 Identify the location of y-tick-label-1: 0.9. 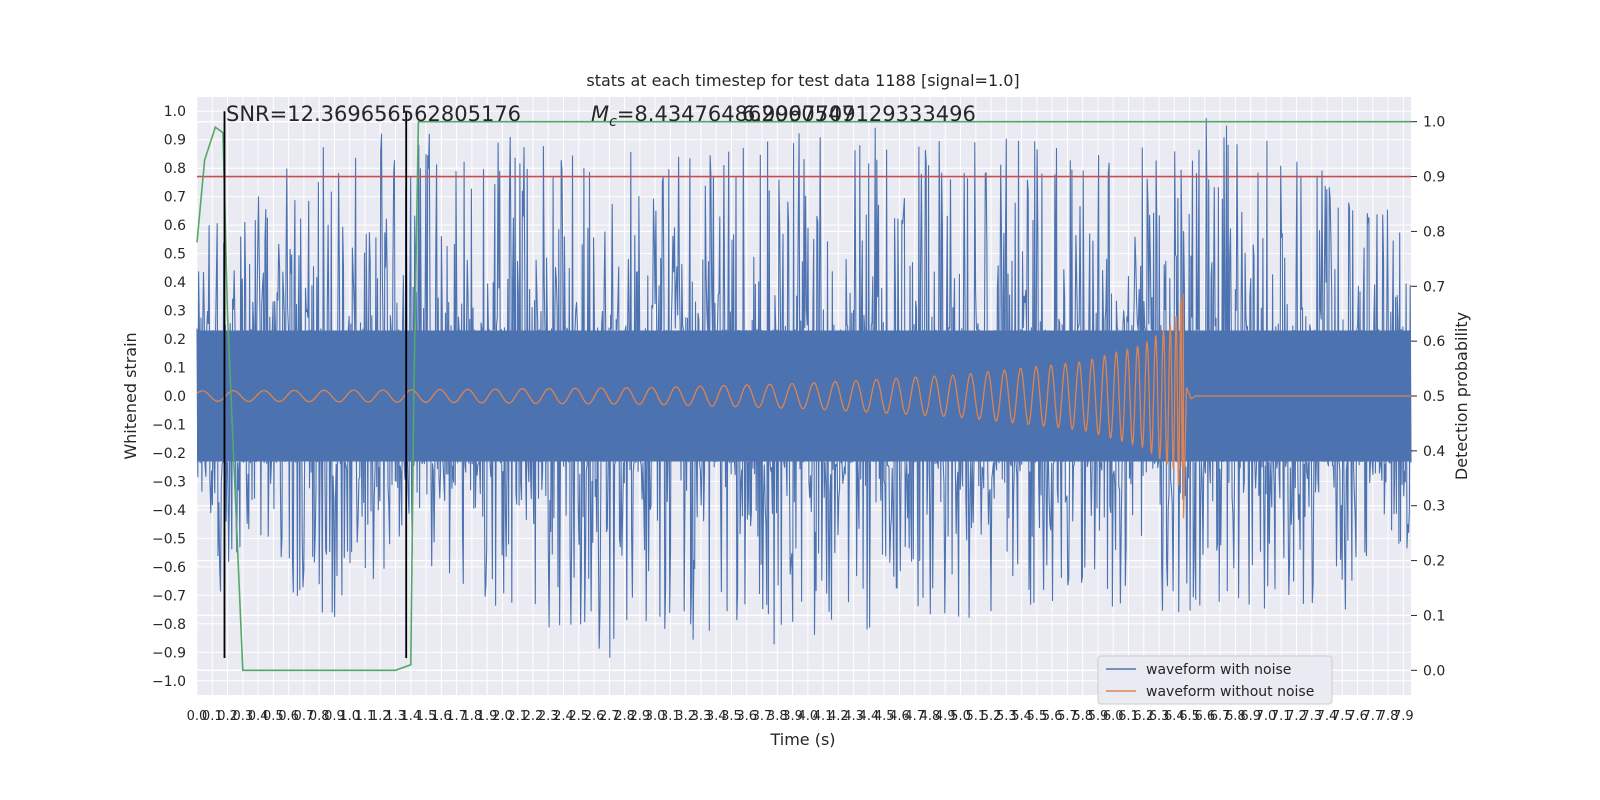
(175, 141).